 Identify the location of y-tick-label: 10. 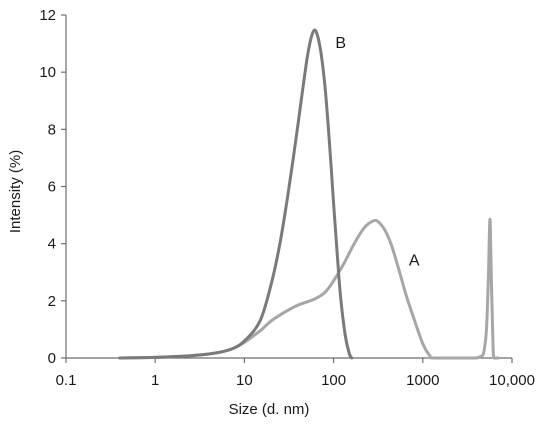
(47, 72).